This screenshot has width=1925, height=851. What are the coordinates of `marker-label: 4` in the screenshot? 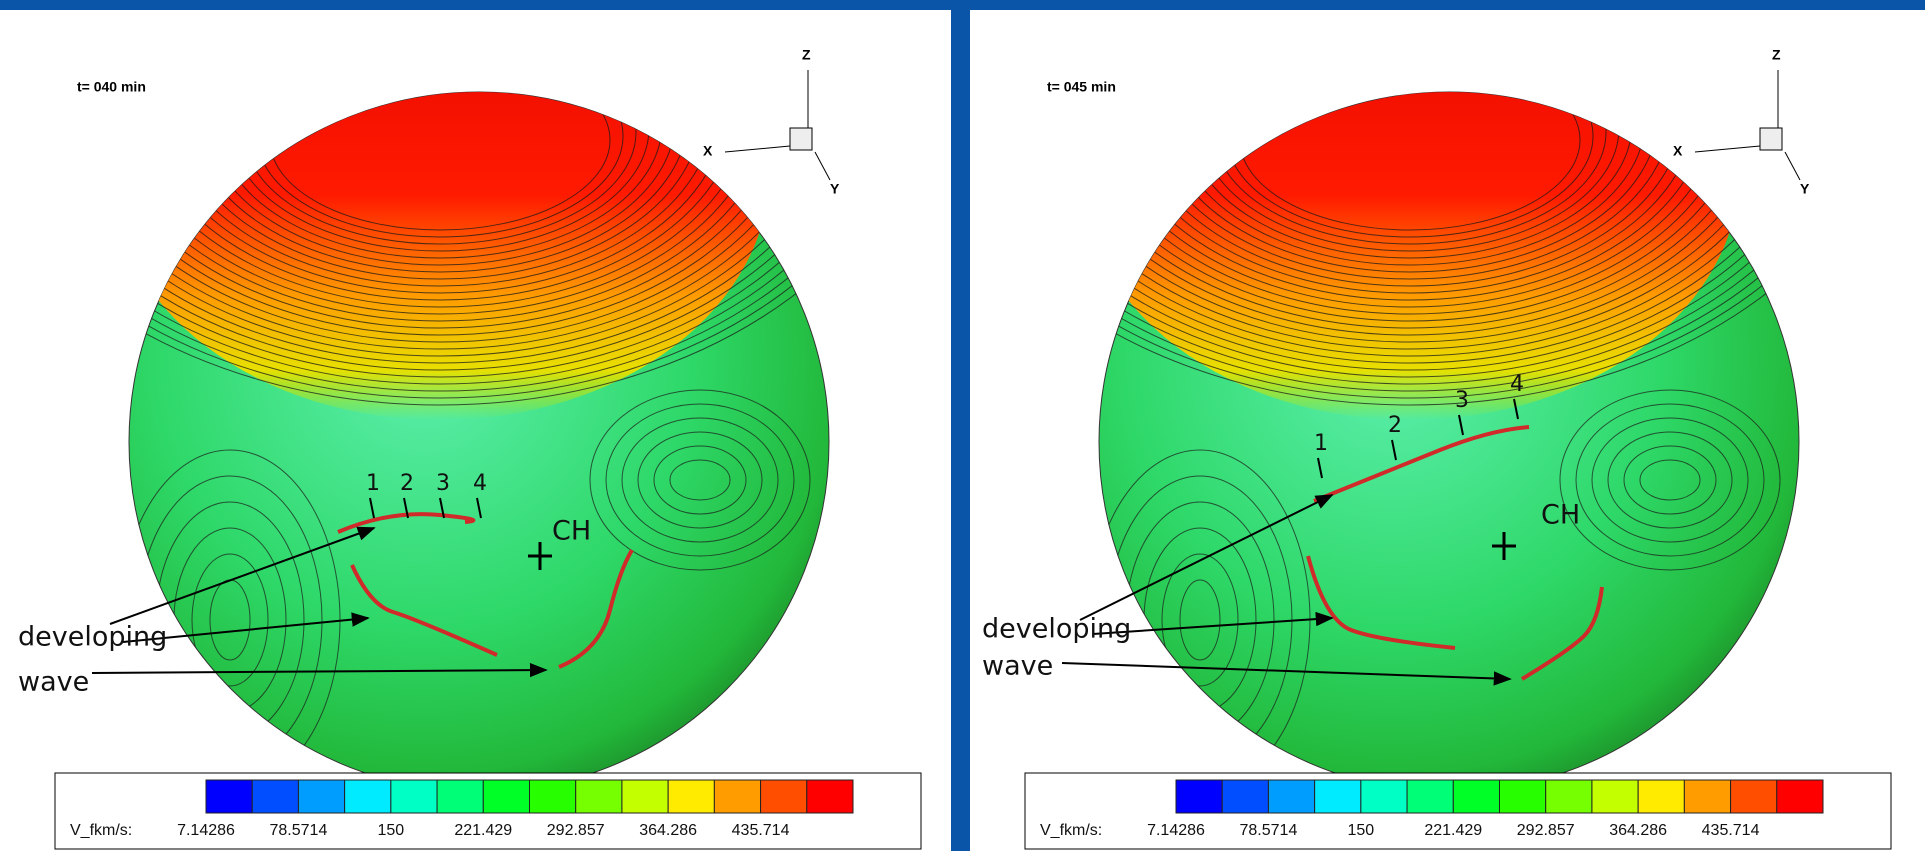 It's located at (1517, 384).